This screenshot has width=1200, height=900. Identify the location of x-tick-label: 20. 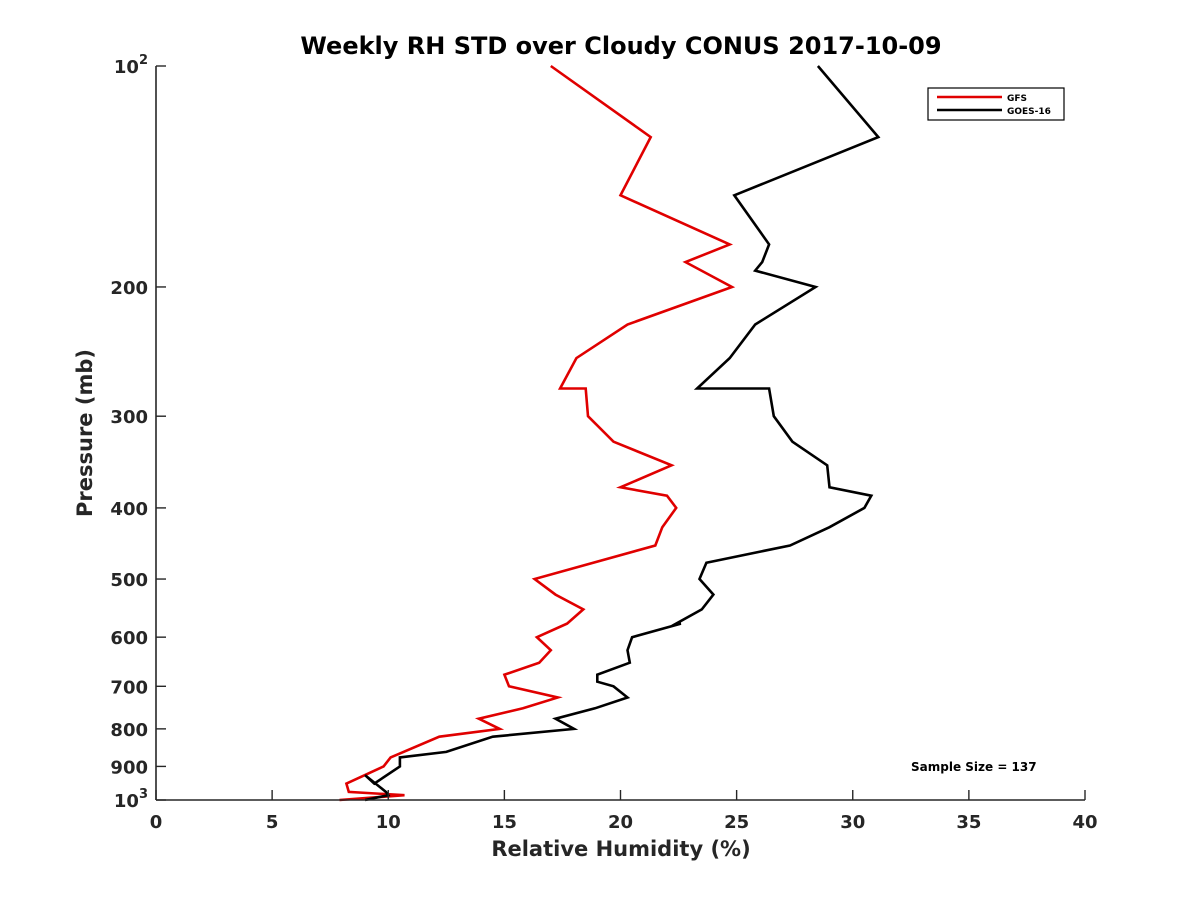
(620, 822).